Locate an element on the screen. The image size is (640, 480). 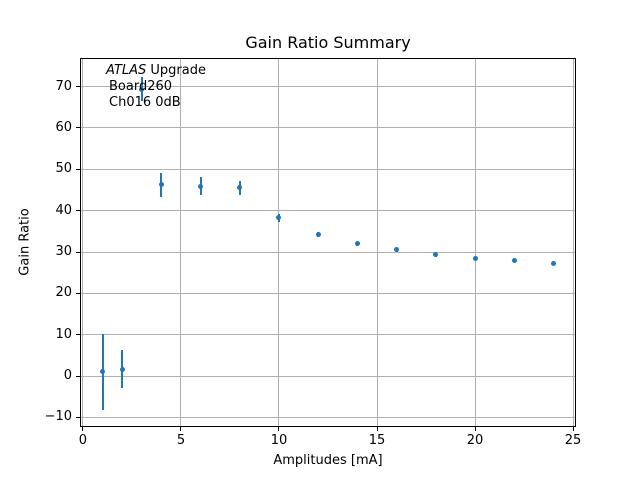
x-tick-label: 25 is located at coordinates (573, 440).